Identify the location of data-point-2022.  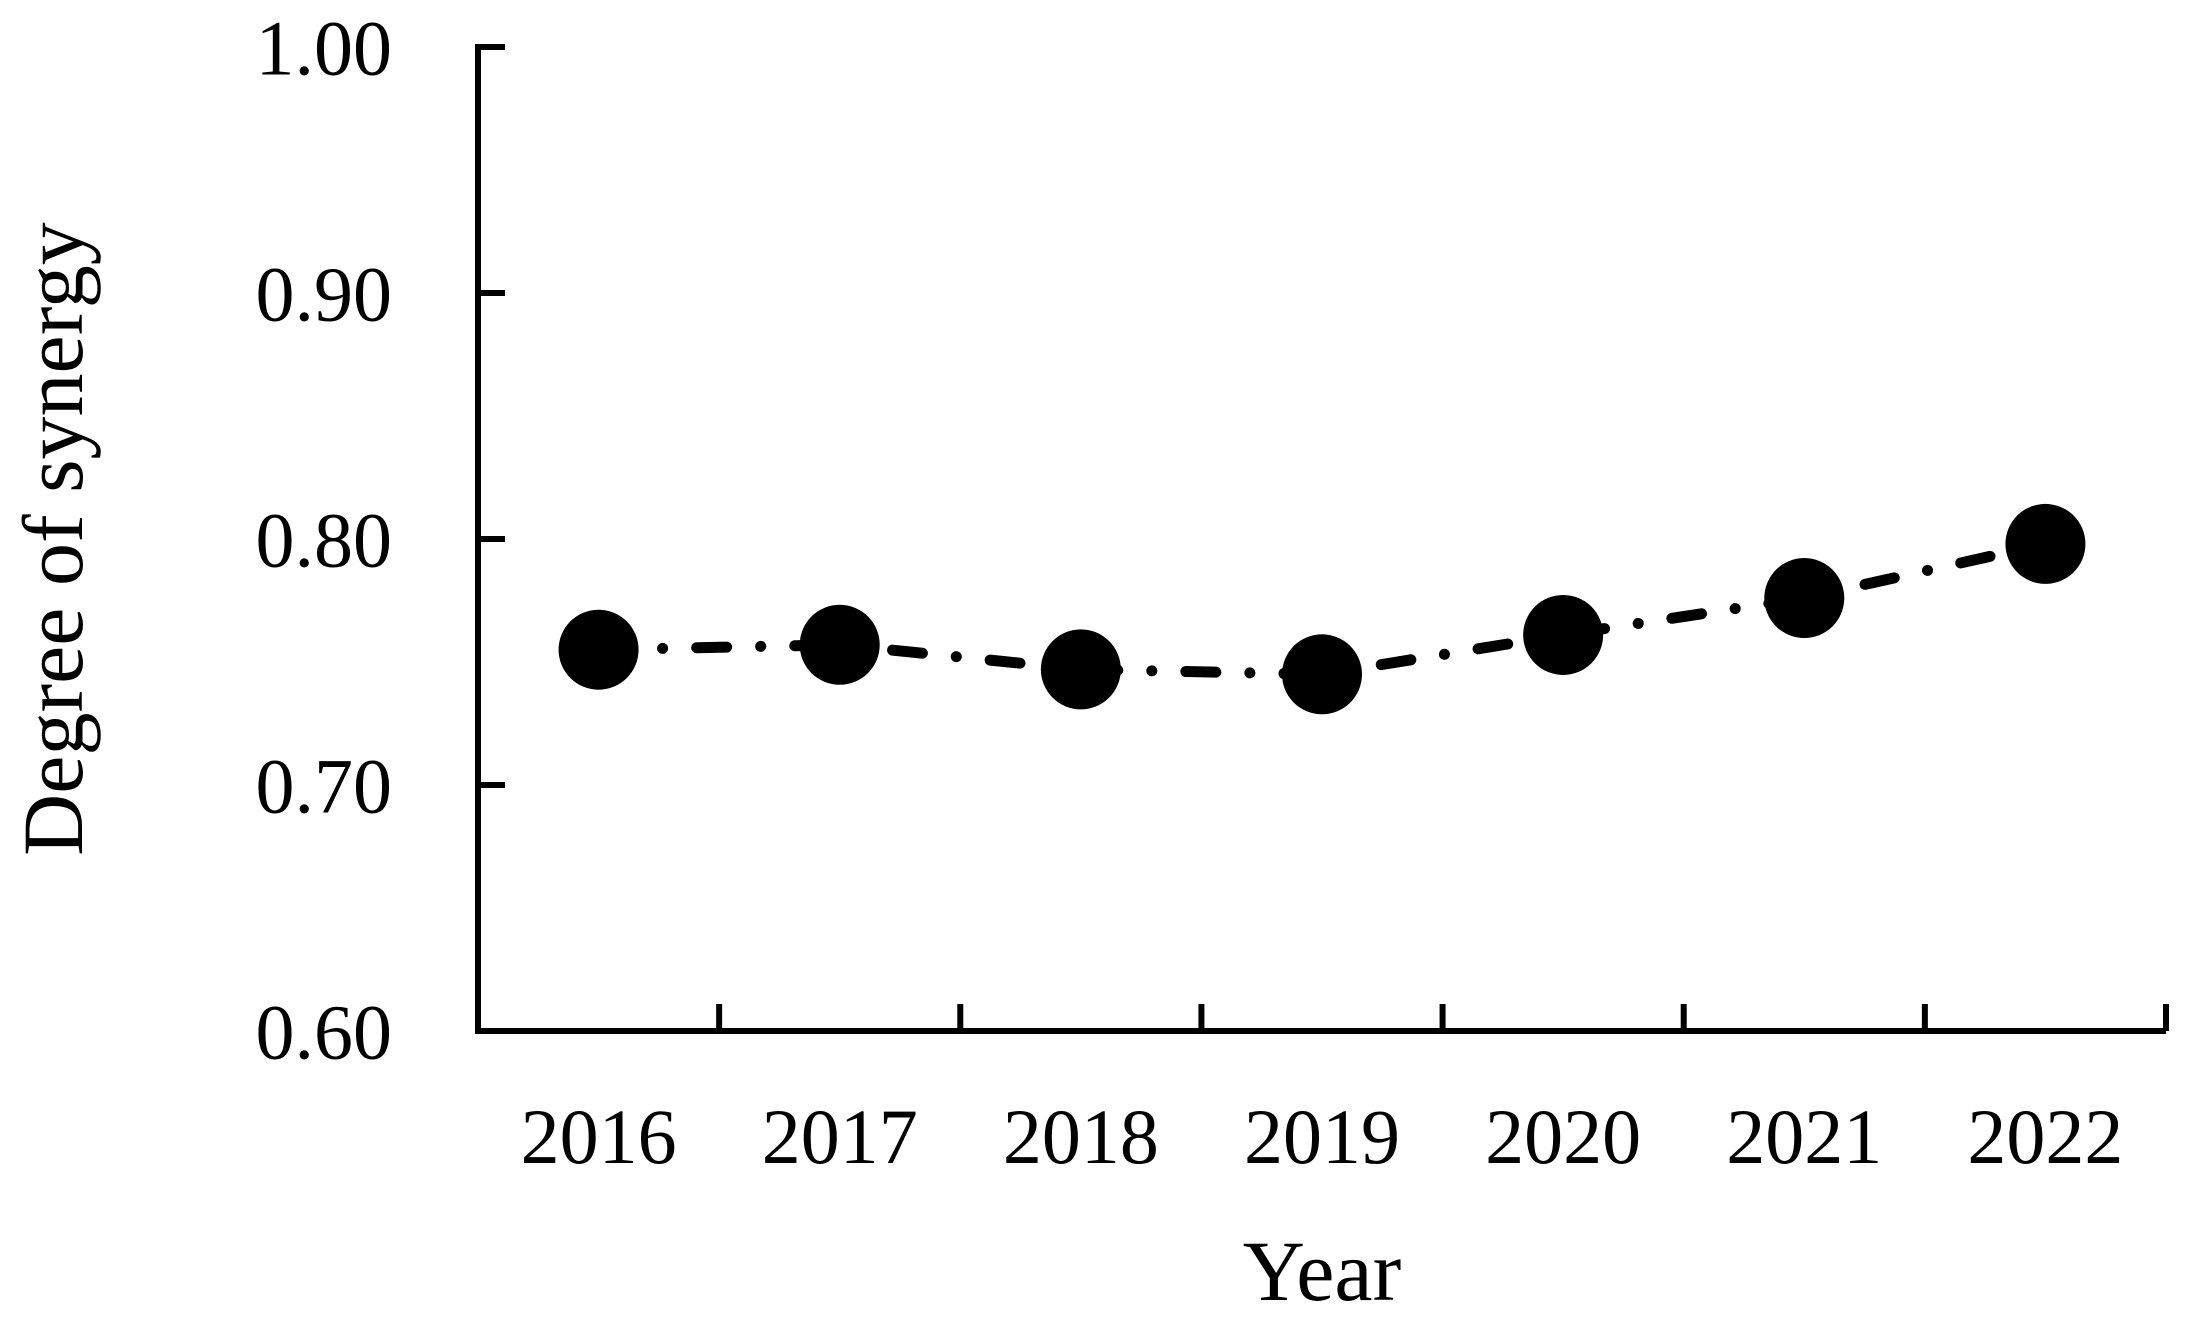
(2045, 543).